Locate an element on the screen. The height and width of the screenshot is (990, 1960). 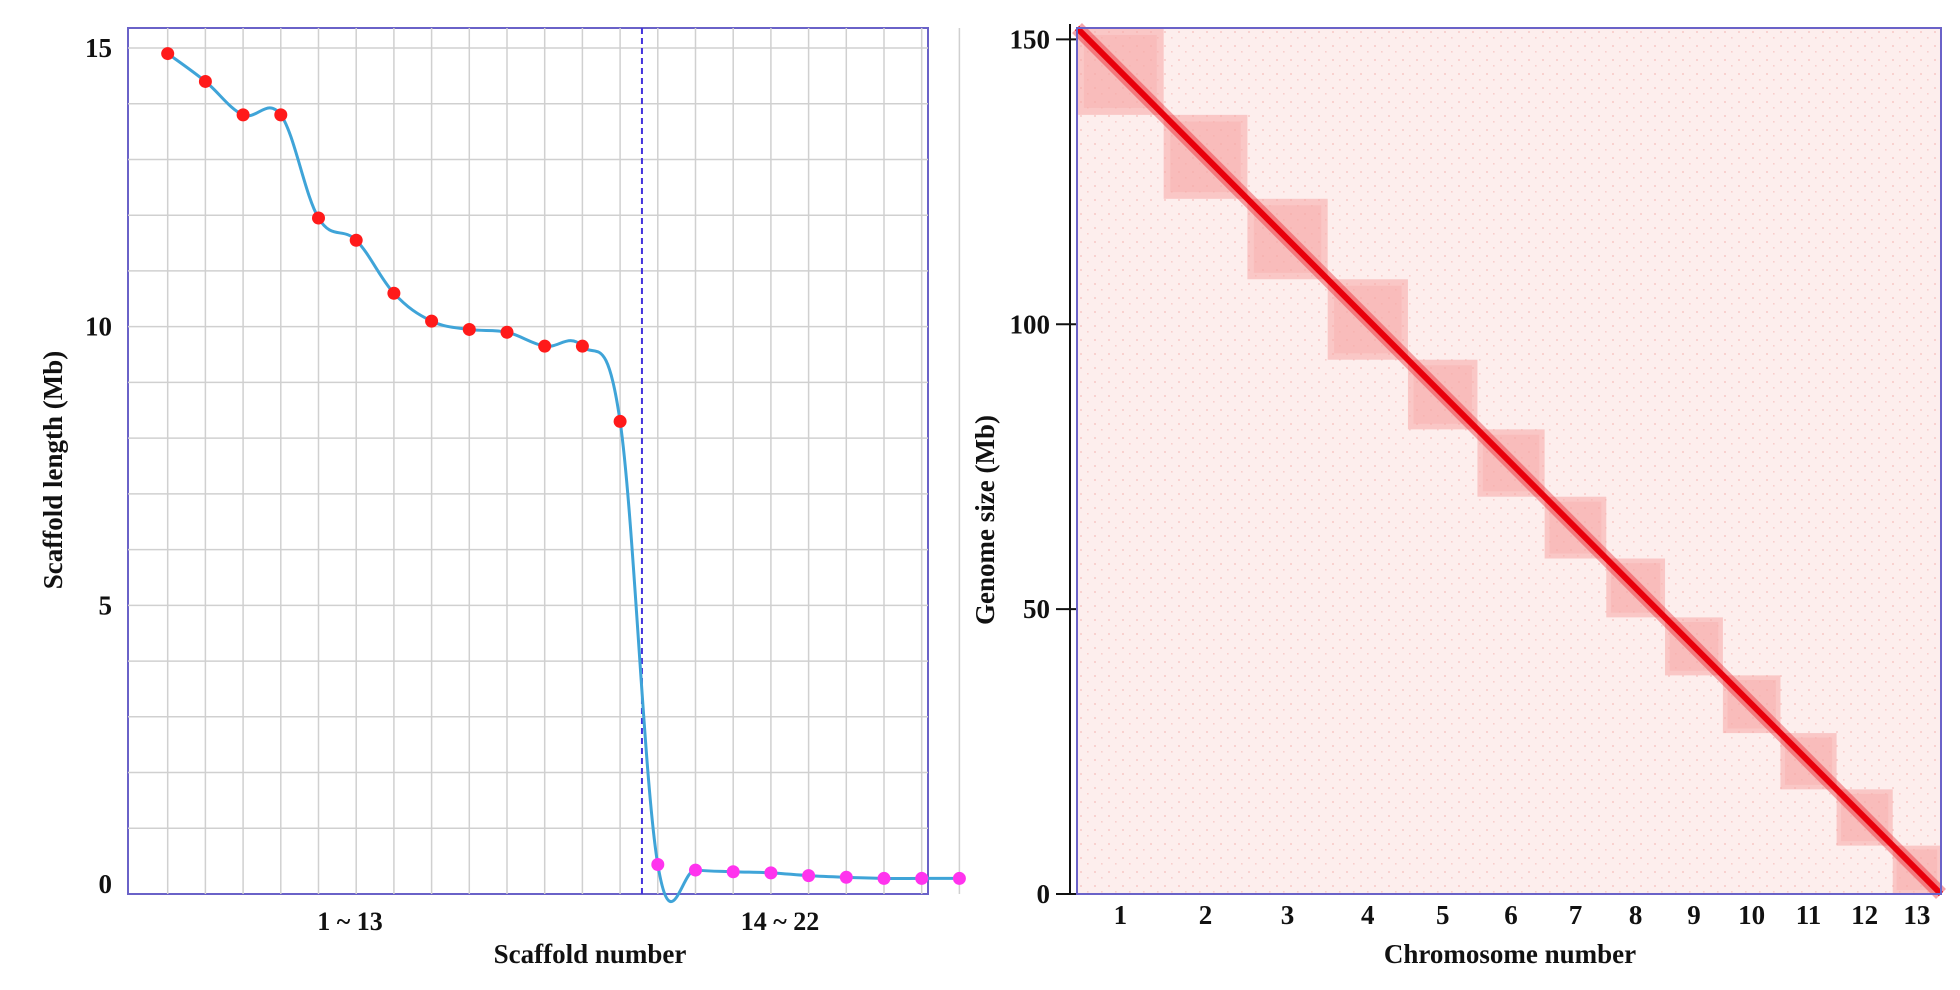
chromosome-tick: 10 is located at coordinates (1751, 915).